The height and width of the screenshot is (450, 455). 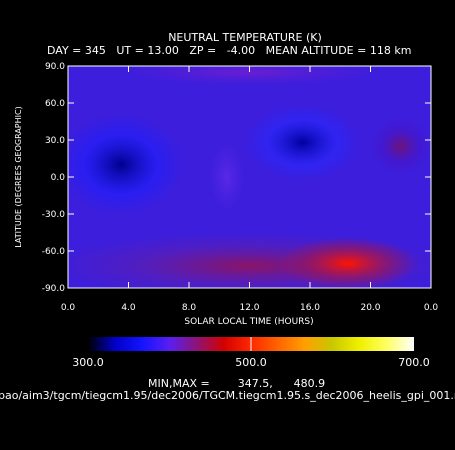 I want to click on x-tick-label: 8.0, so click(x=189, y=308).